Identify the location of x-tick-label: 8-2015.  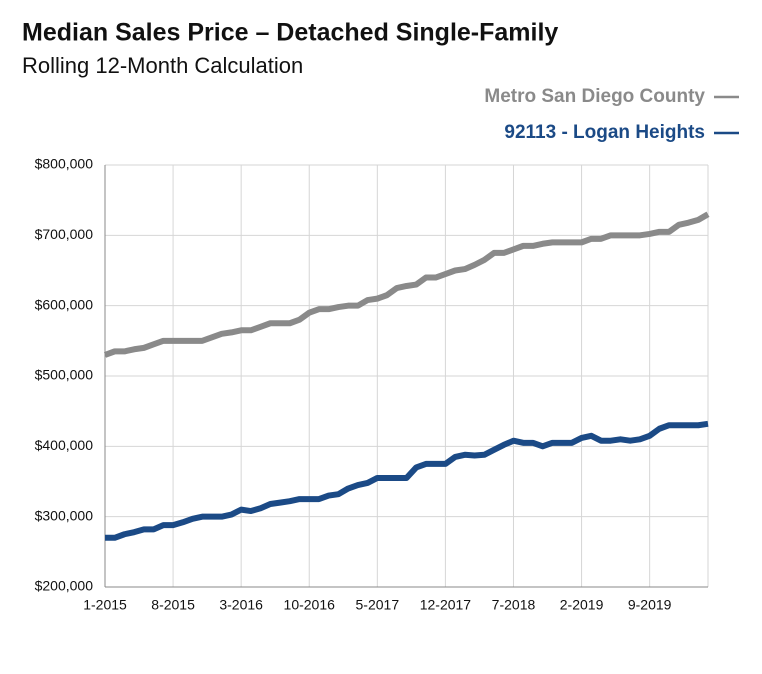
(173, 605).